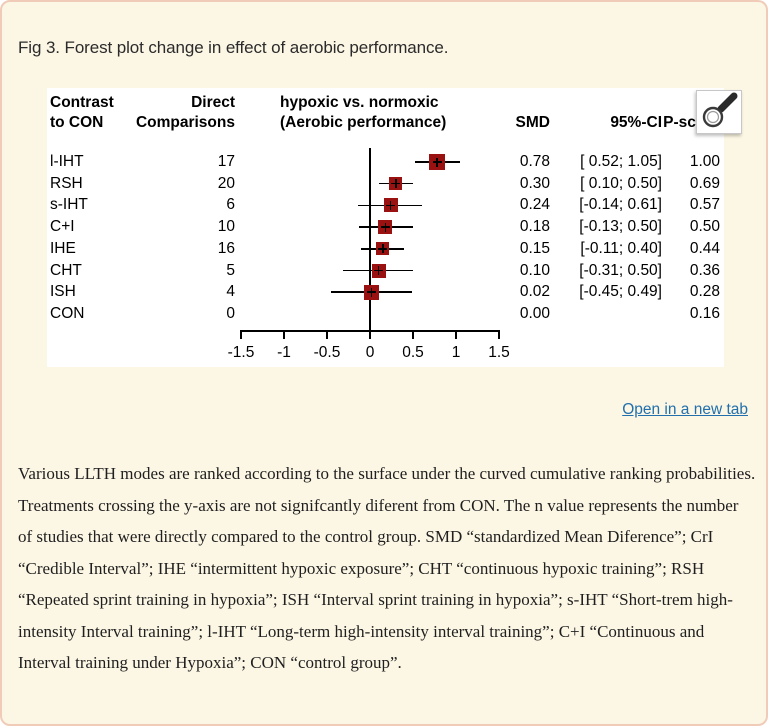 The image size is (768, 726). Describe the element at coordinates (704, 205) in the screenshot. I see `row-pscore: 0.57` at that location.